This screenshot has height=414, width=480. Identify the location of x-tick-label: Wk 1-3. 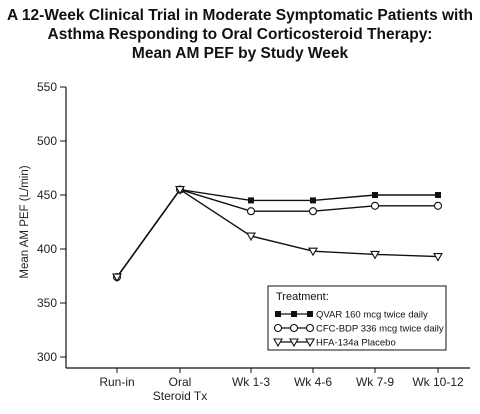
(251, 382).